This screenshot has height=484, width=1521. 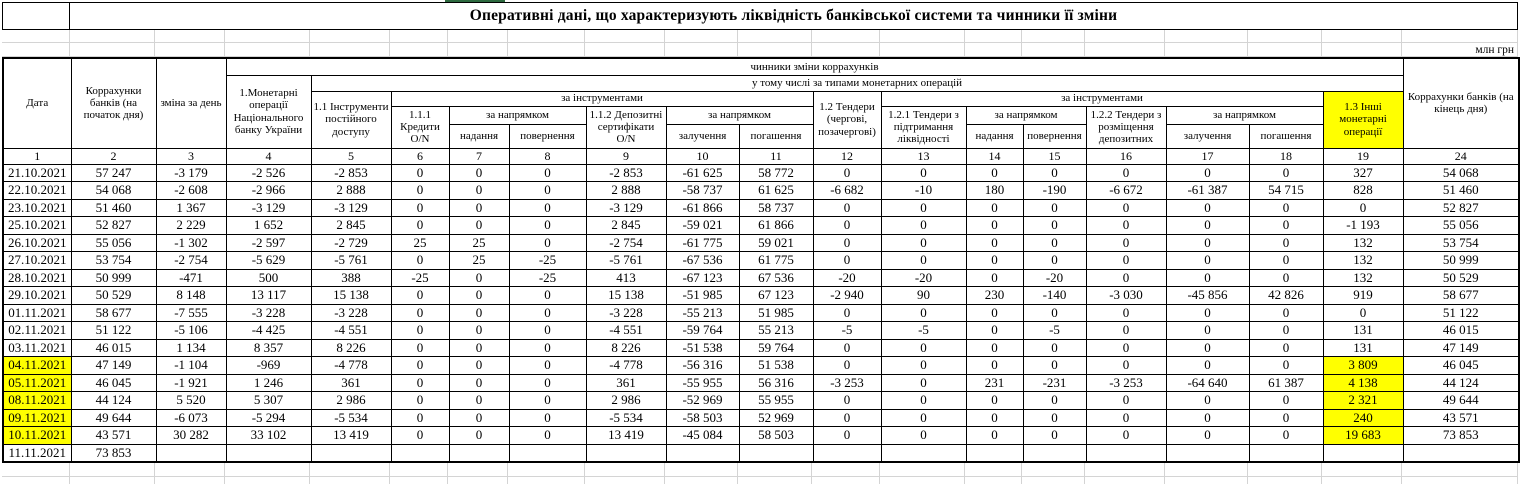 I want to click on value-cell: 230, so click(x=994, y=295).